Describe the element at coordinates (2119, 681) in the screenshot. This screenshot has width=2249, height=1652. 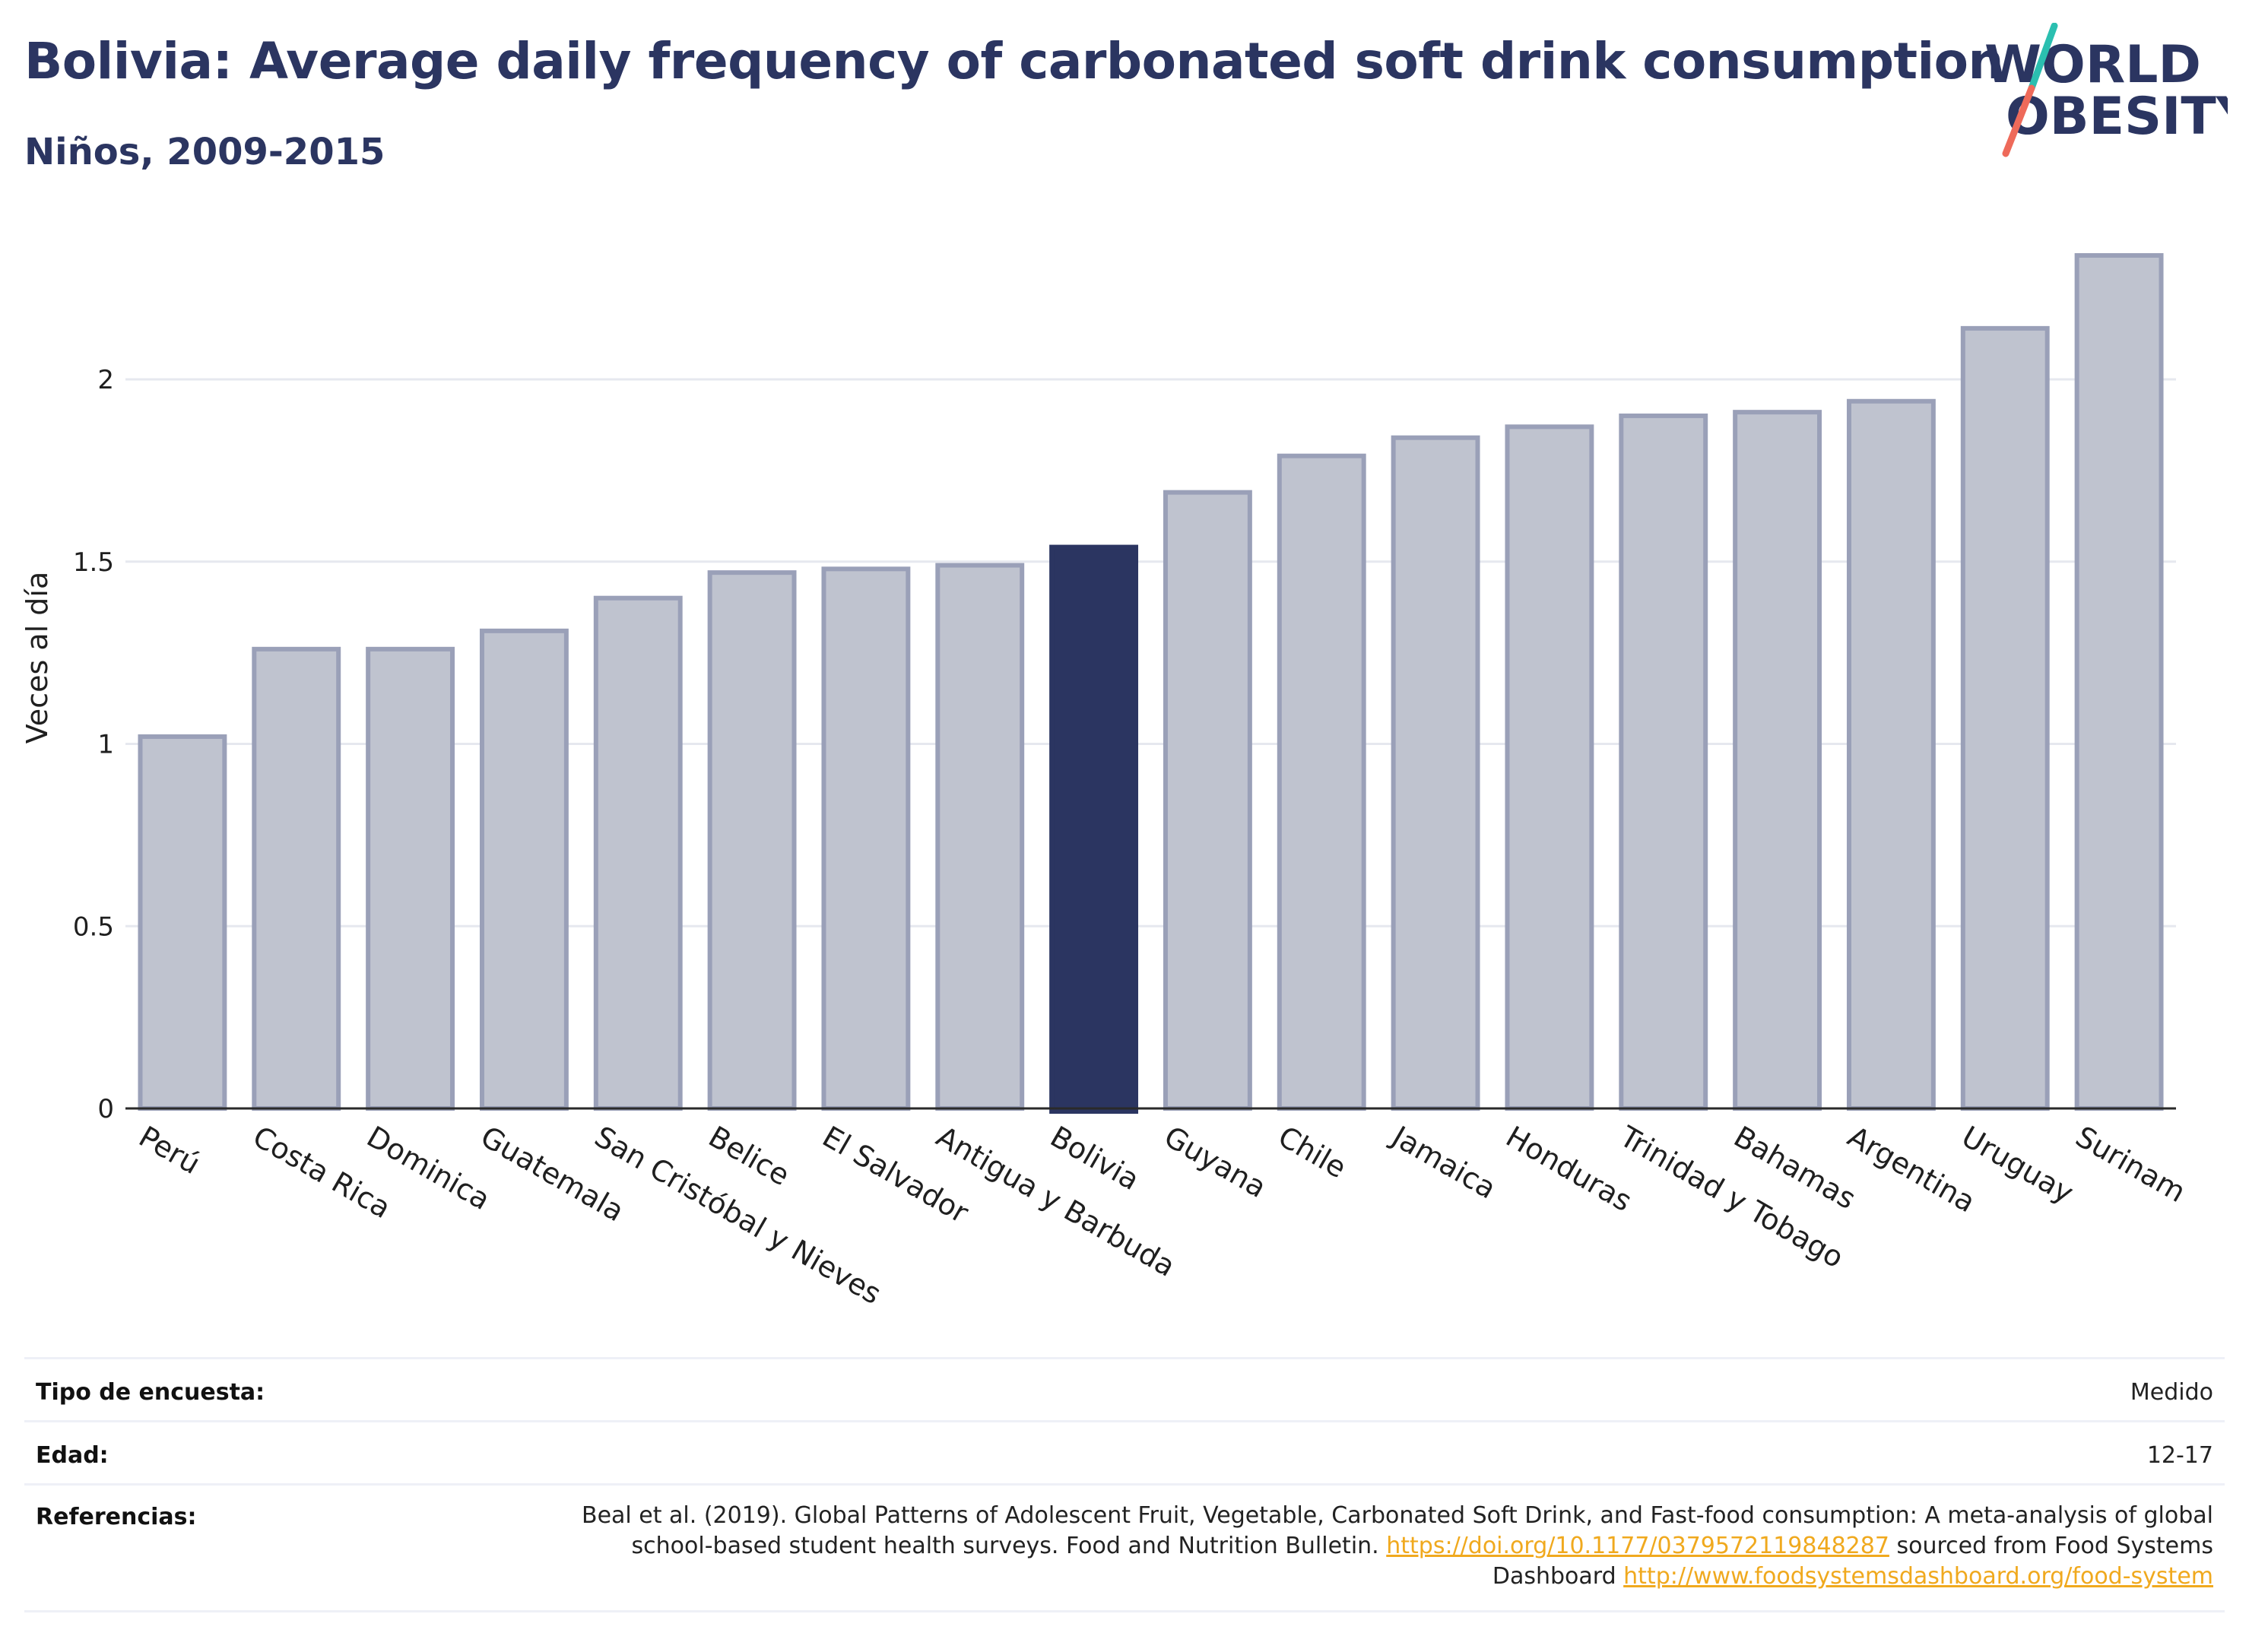
I see `bar-surinam` at that location.